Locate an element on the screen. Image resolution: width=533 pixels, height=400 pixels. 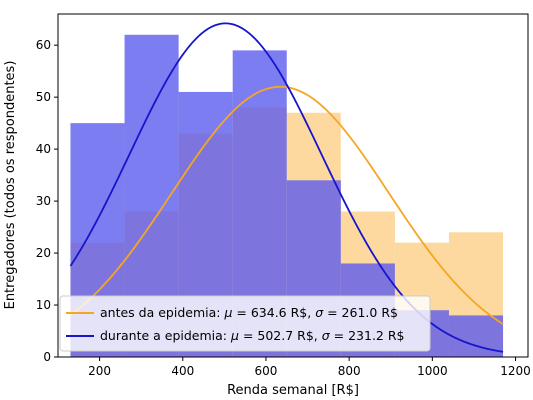
y-tick-label-0: 0 is located at coordinates (47, 357).